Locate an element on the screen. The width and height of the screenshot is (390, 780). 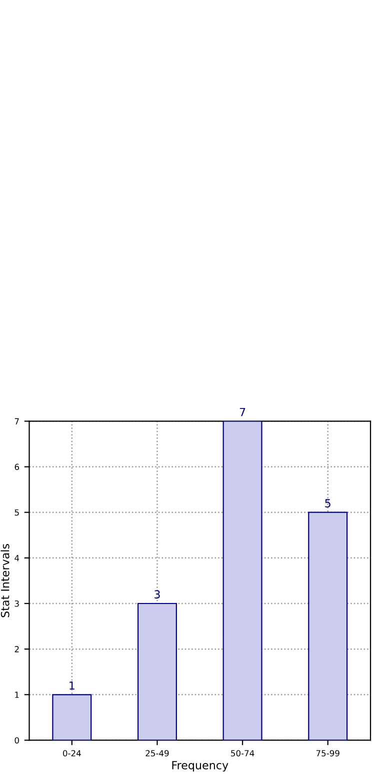
y-tick-label: 3 is located at coordinates (16, 603).